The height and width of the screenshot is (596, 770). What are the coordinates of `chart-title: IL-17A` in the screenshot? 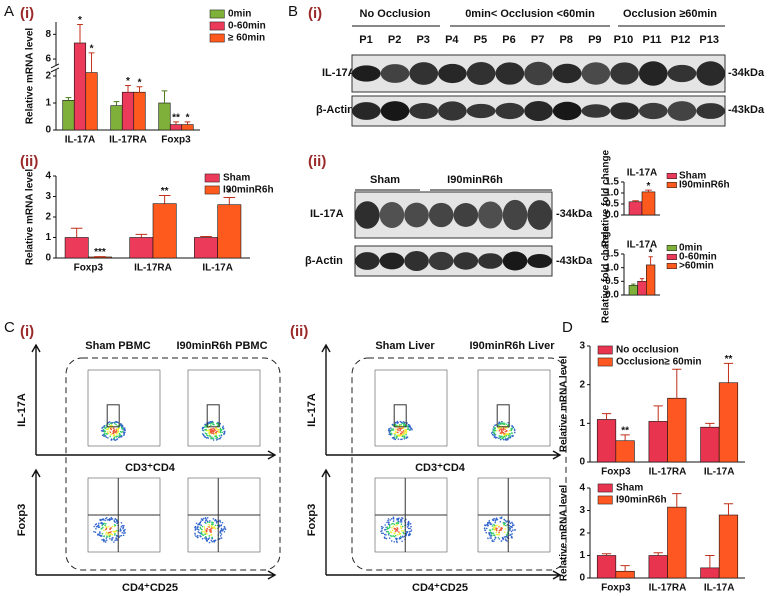 It's located at (642, 245).